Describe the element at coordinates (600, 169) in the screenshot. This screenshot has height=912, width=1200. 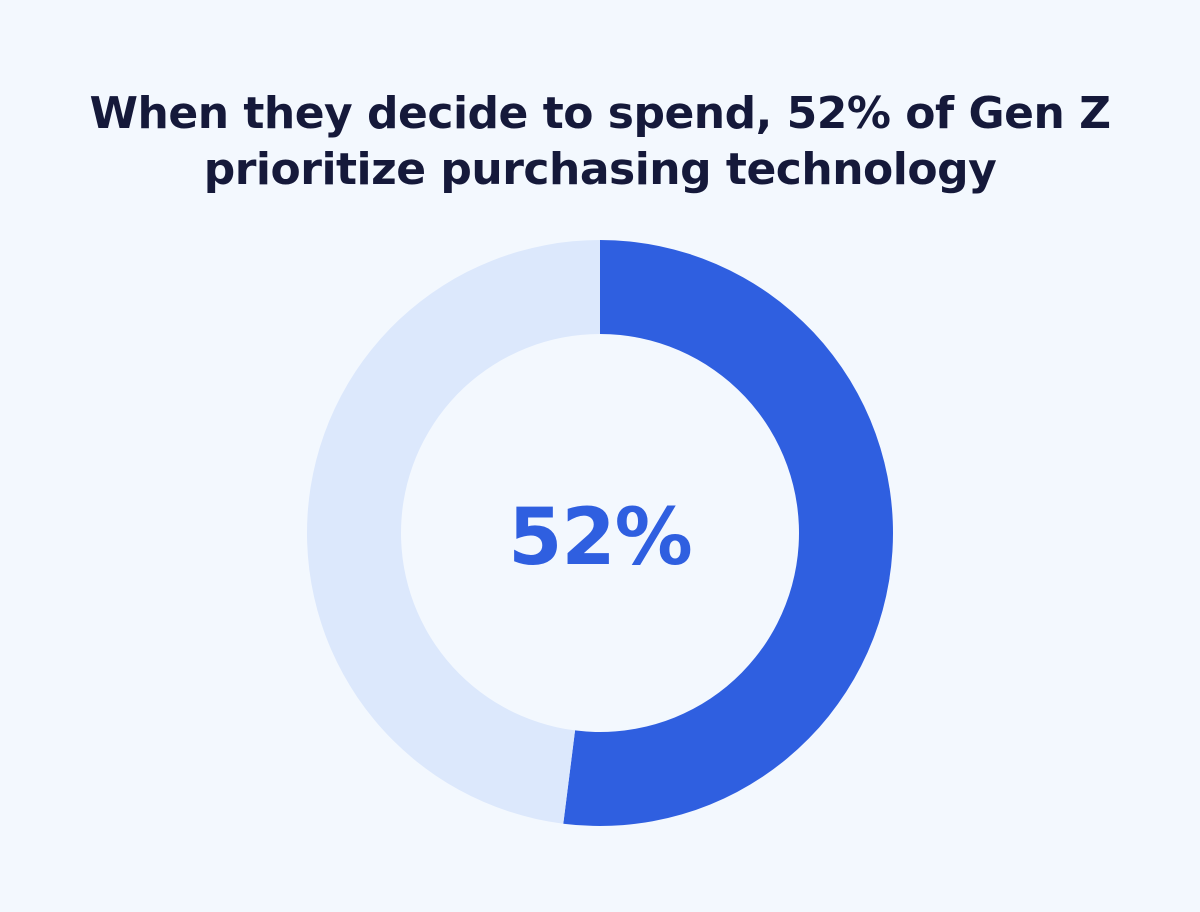
I see `chart-title-line-2: prioritize purchasing technology` at that location.